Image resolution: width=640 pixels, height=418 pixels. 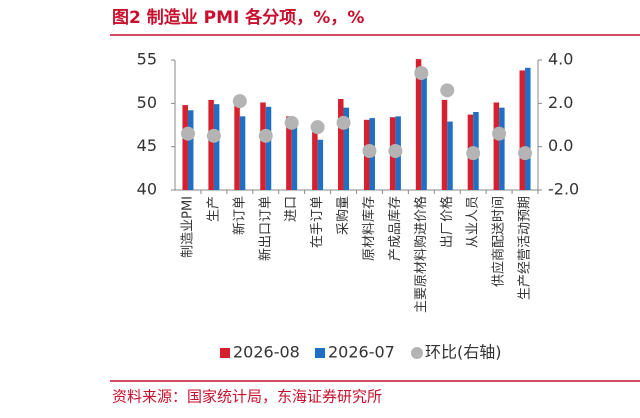 I want to click on y2-tick-label: 4.0, so click(x=560, y=59).